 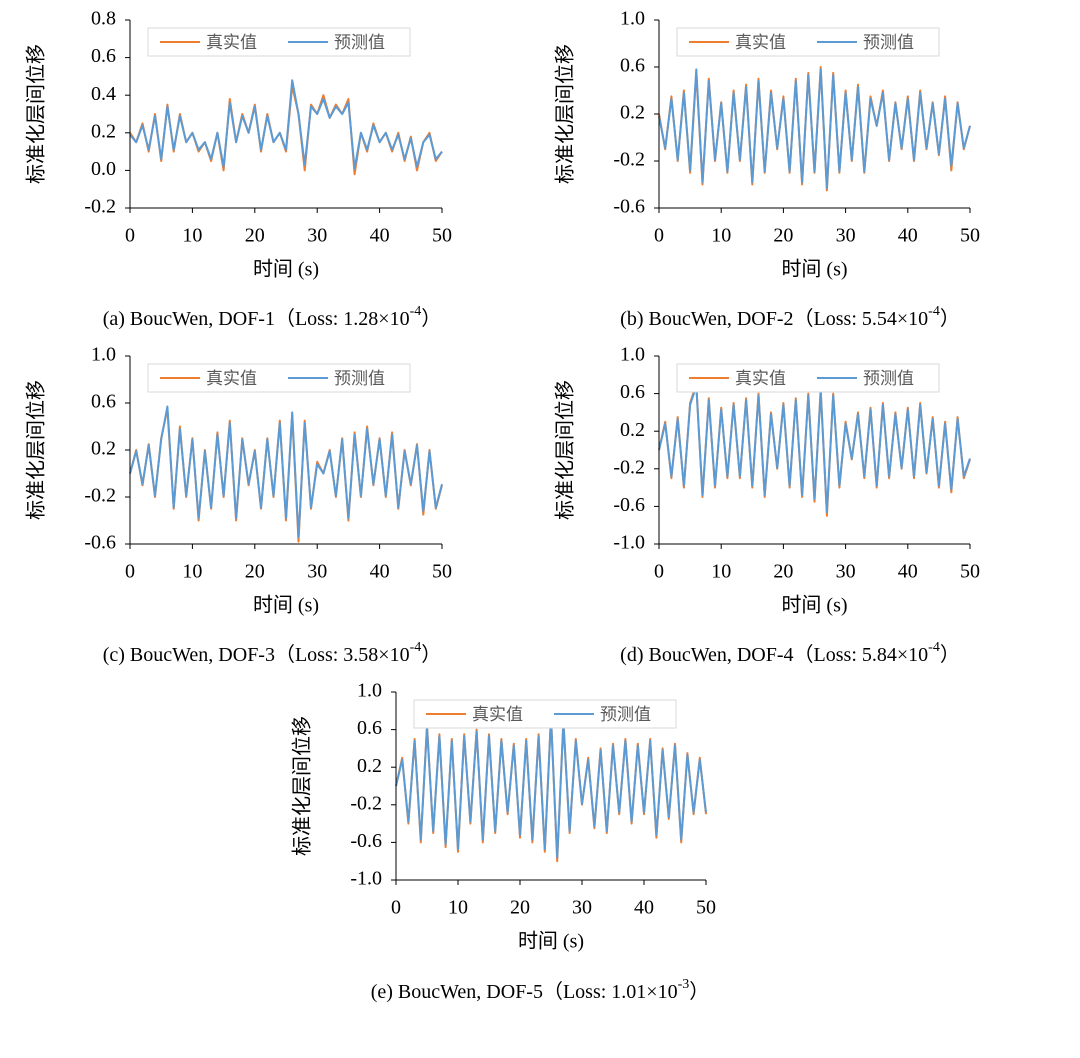 I want to click on caption: (c) BoucWen, DOF-3（Loss: 3.58×10-4）, so click(x=272, y=652).